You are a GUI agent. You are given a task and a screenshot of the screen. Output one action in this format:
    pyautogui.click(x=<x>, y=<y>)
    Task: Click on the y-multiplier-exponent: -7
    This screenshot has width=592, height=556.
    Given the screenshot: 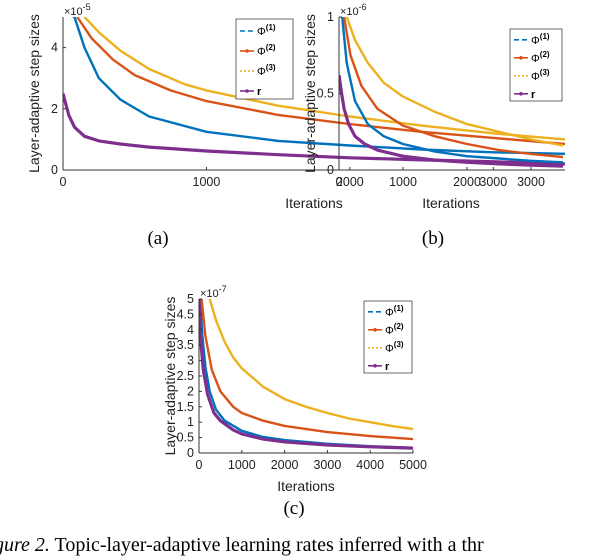 What is the action you would take?
    pyautogui.click(x=223, y=289)
    